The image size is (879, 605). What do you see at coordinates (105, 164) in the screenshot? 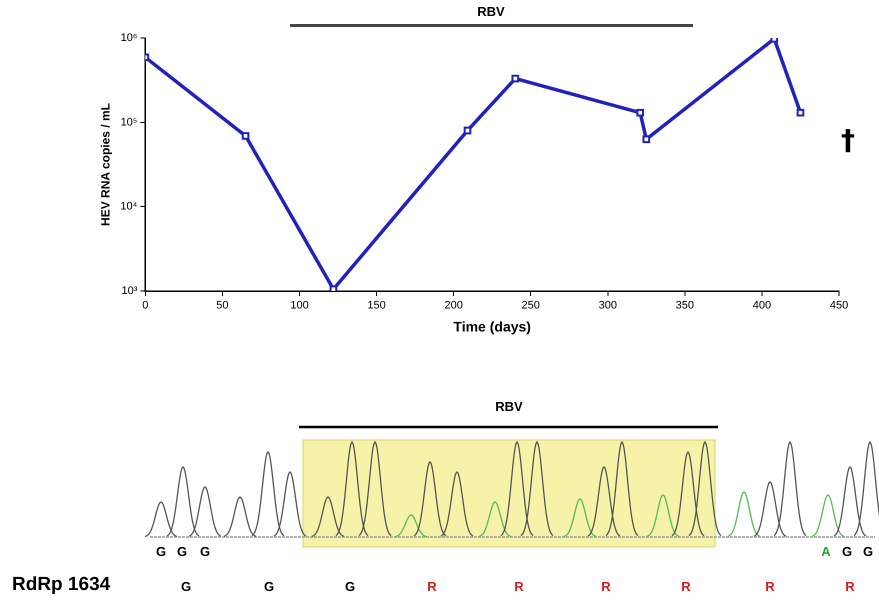
I see `y-axis-title: HEV RNA copies / mL` at bounding box center [105, 164].